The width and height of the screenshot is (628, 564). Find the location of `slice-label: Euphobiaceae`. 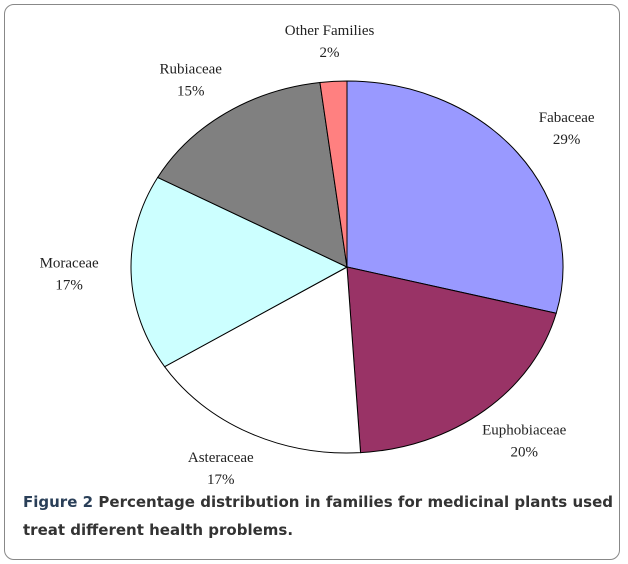

slice-label: Euphobiaceae is located at coordinates (524, 431).